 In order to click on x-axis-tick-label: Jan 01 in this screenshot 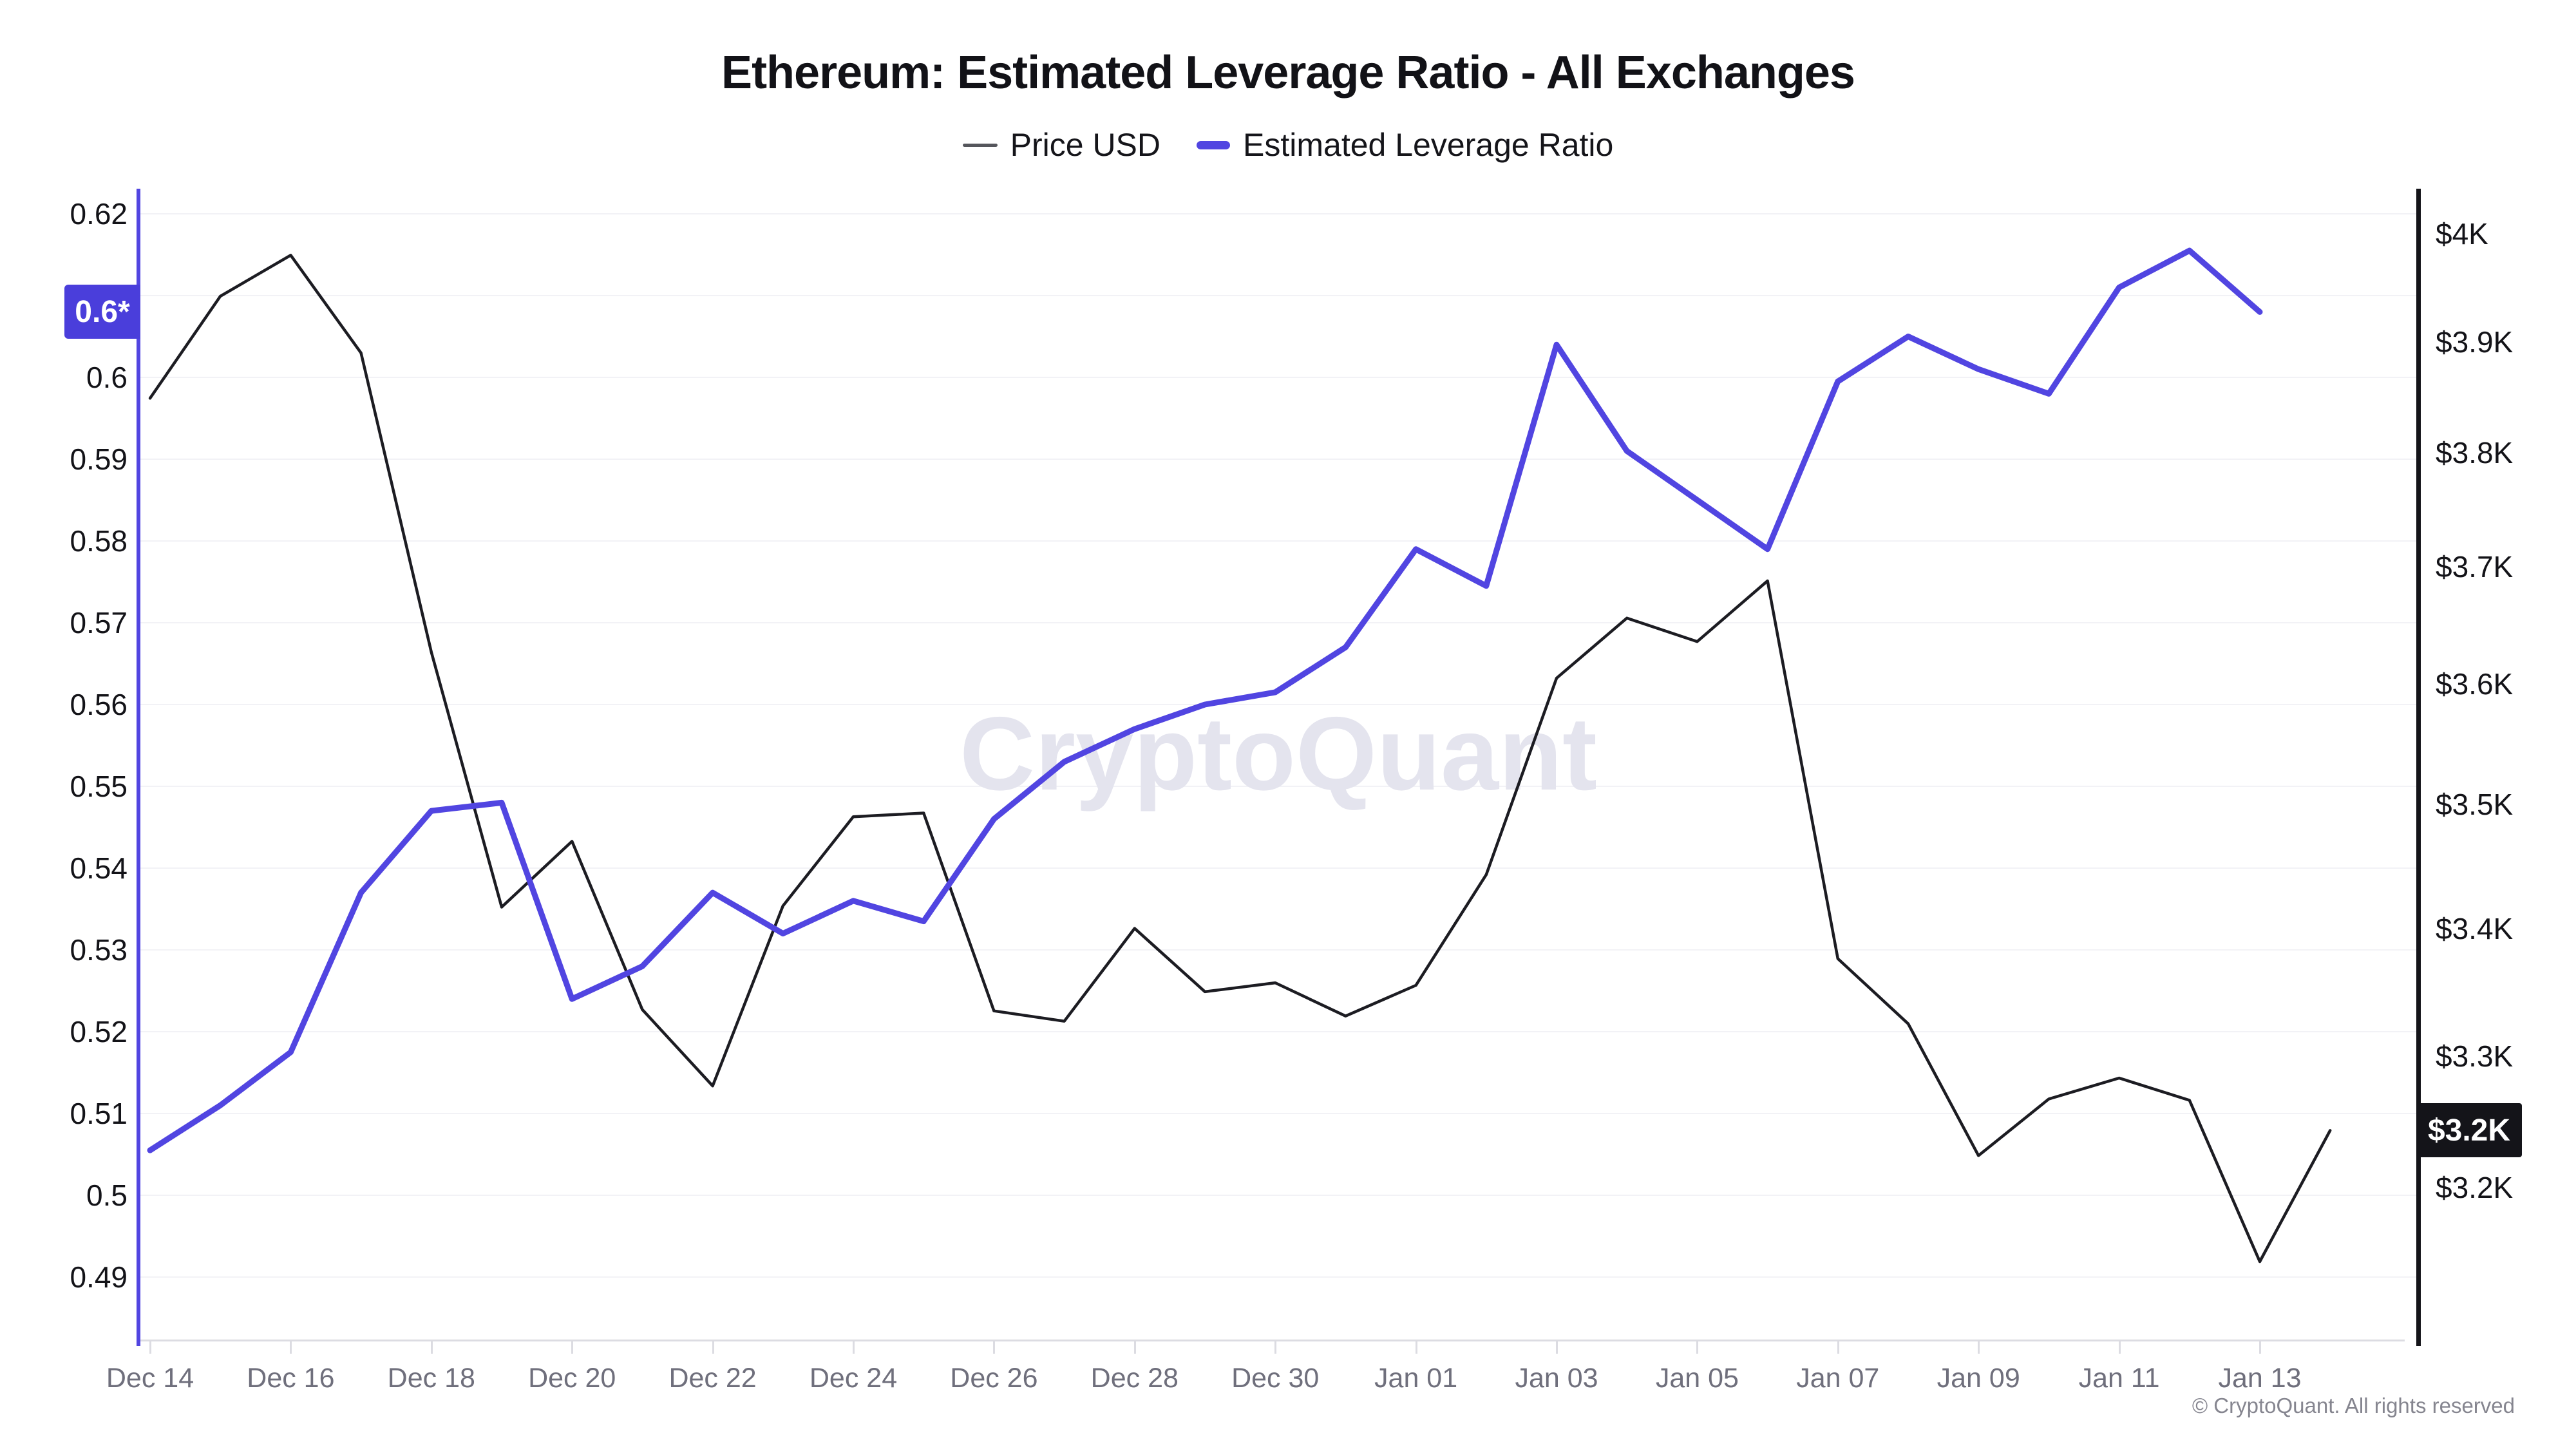, I will do `click(1416, 1378)`.